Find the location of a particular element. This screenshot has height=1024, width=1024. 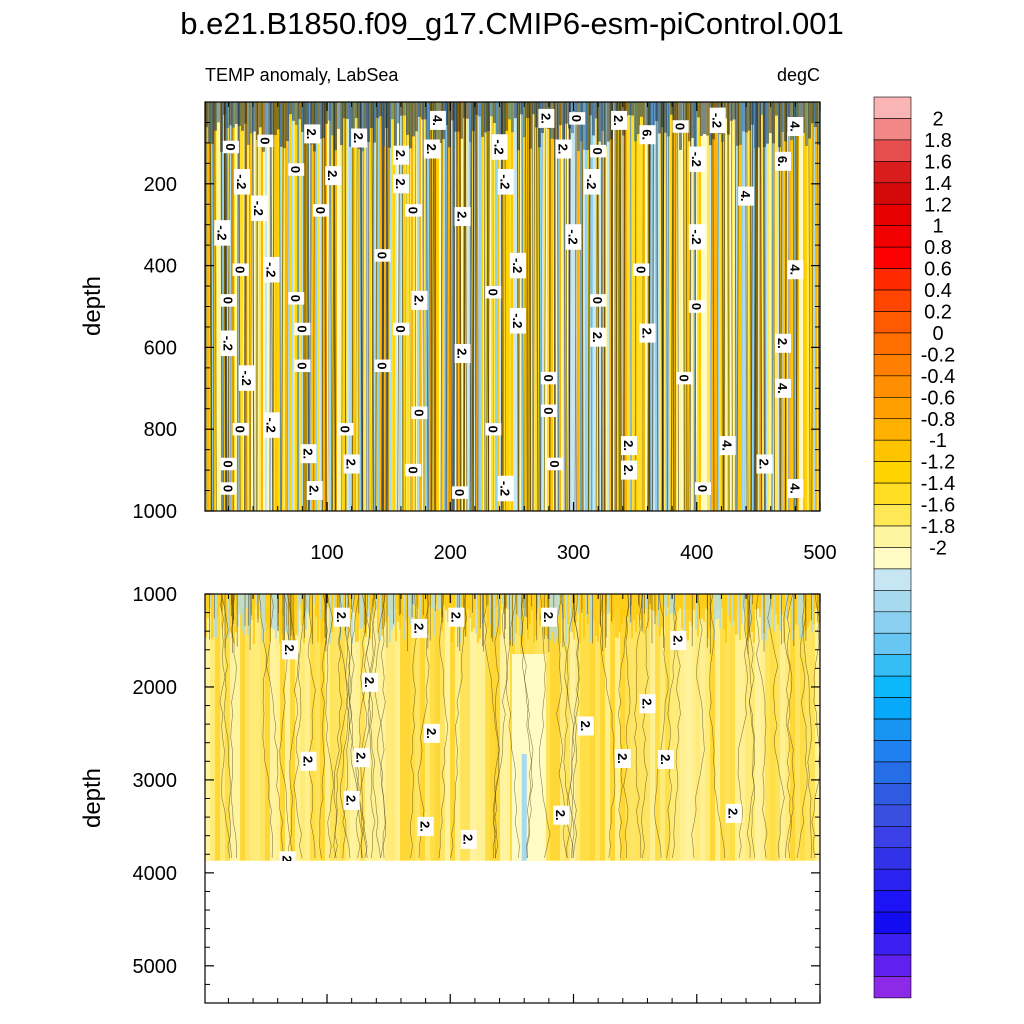

colorbar-swatch is located at coordinates (892, 772).